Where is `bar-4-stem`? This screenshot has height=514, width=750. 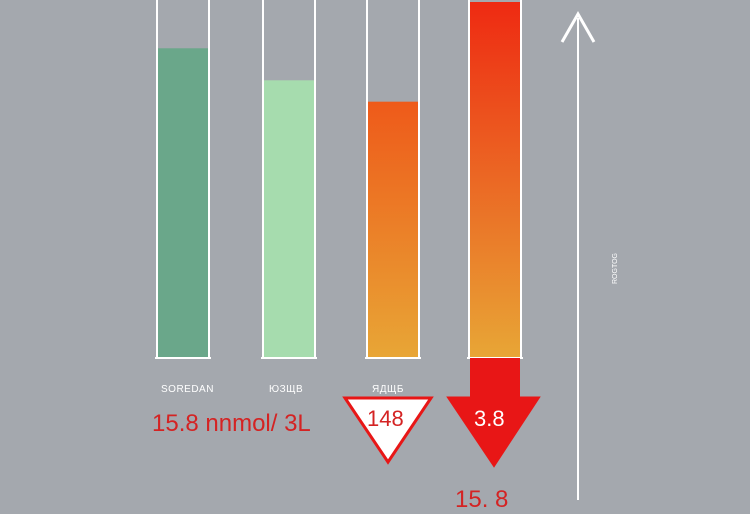
bar-4-stem is located at coordinates (495, 379).